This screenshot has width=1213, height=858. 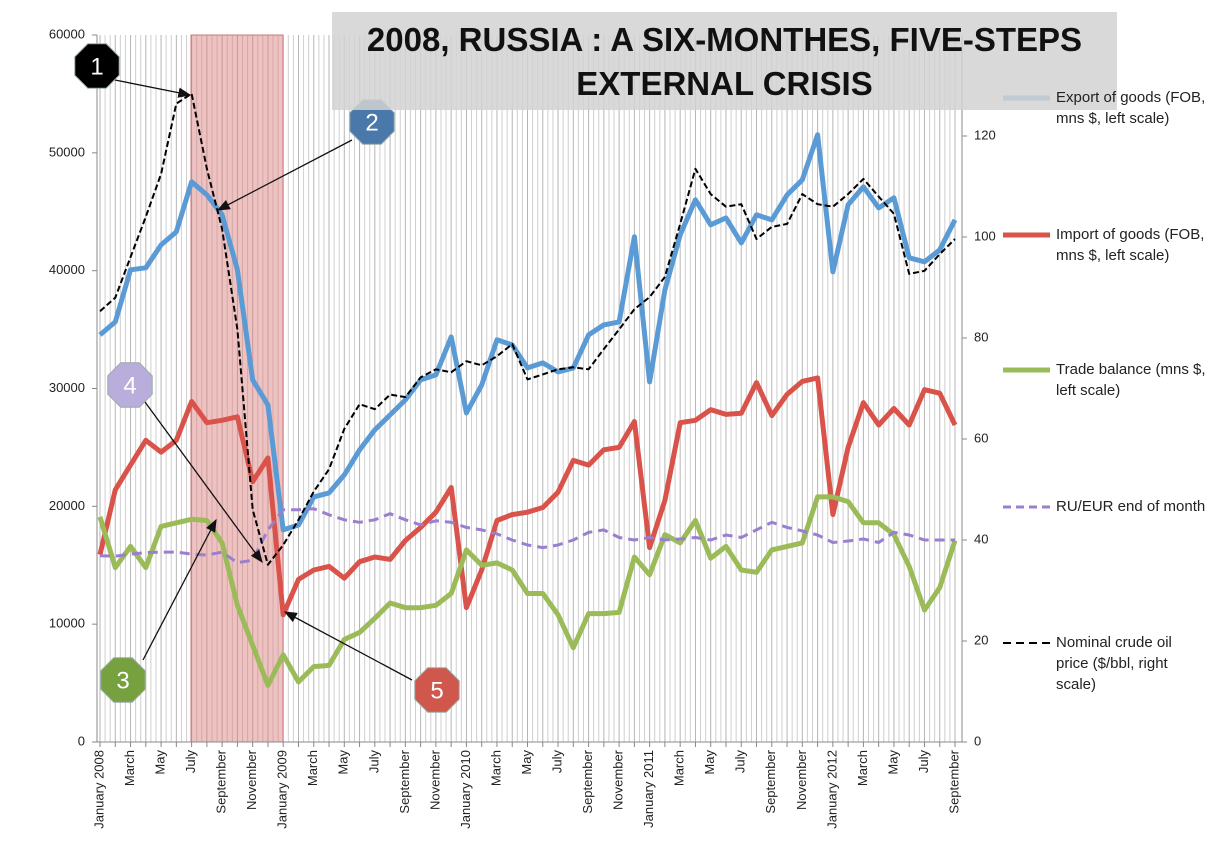 What do you see at coordinates (67, 505) in the screenshot?
I see `y-tick-label: 20000` at bounding box center [67, 505].